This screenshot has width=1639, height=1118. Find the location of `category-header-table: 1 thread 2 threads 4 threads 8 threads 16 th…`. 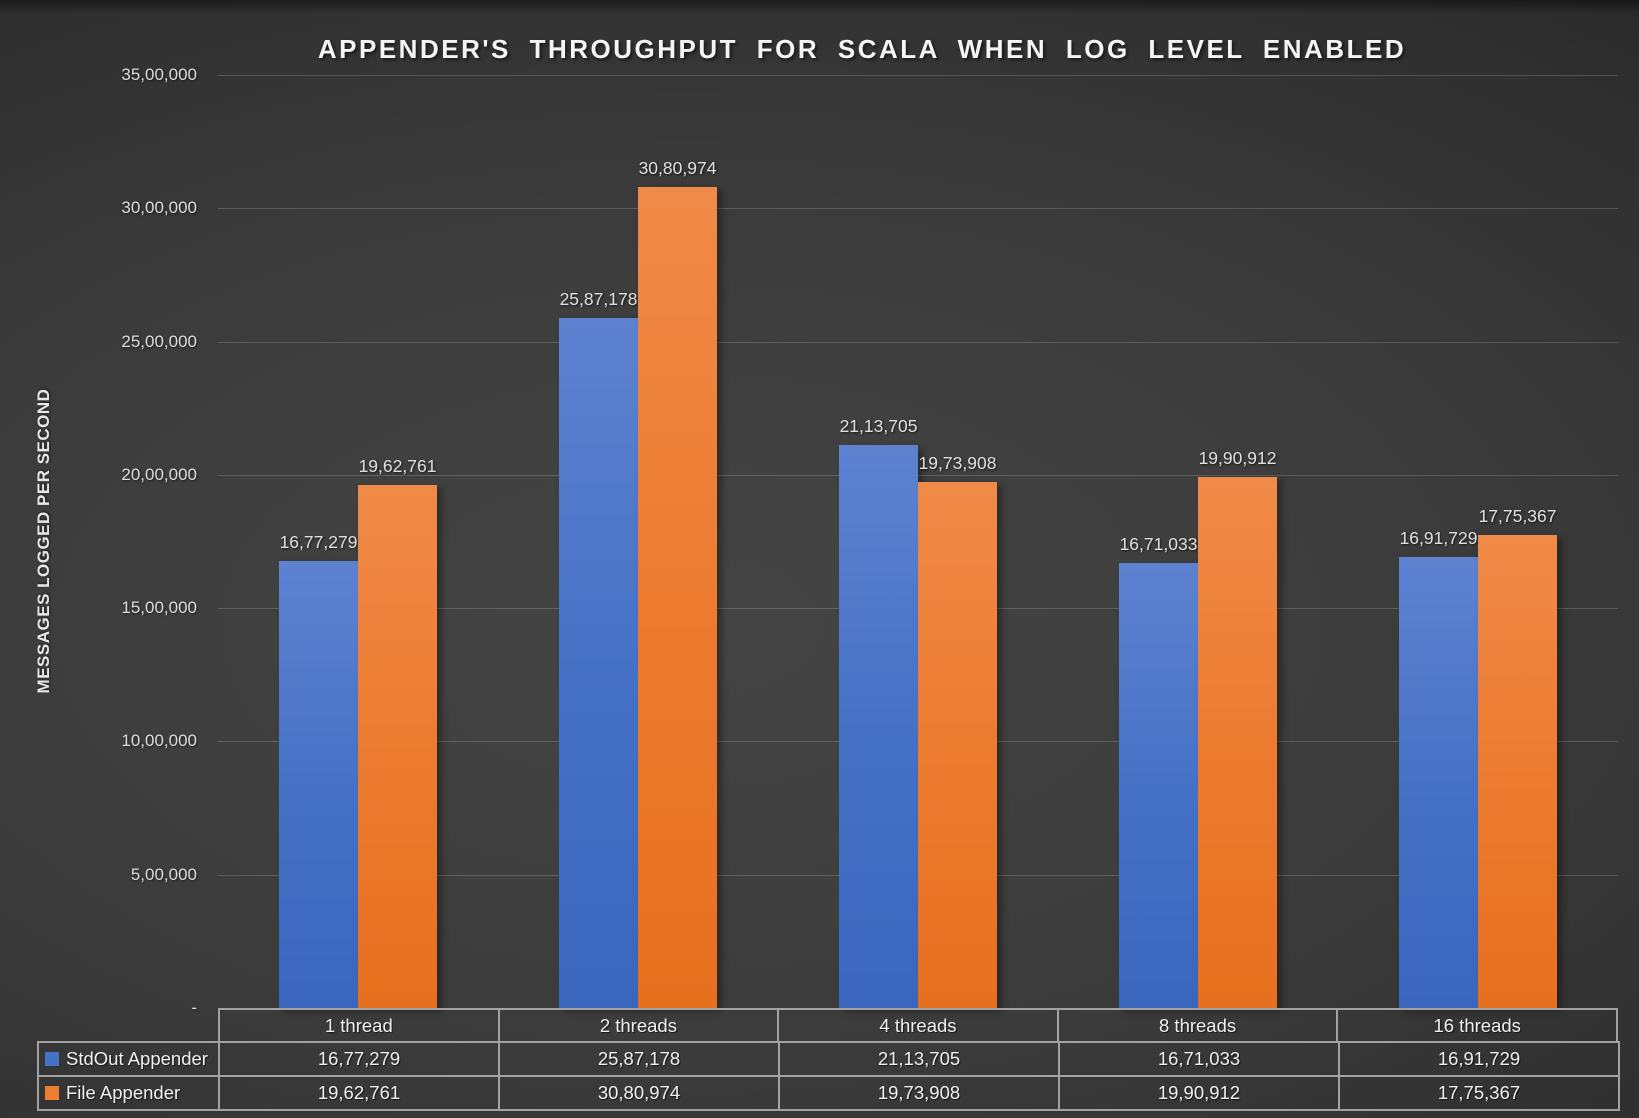

category-header-table: 1 thread 2 threads 4 threads 8 threads 16 th… is located at coordinates (918, 1024).